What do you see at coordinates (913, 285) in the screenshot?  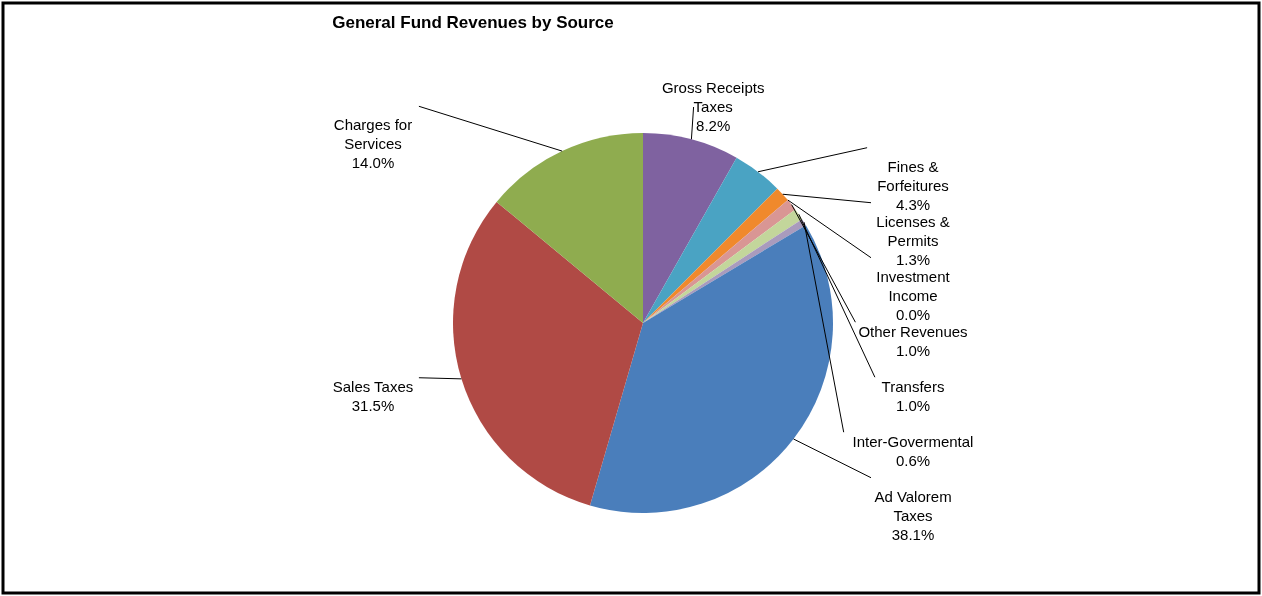 I see `category-label: Investment Income` at bounding box center [913, 285].